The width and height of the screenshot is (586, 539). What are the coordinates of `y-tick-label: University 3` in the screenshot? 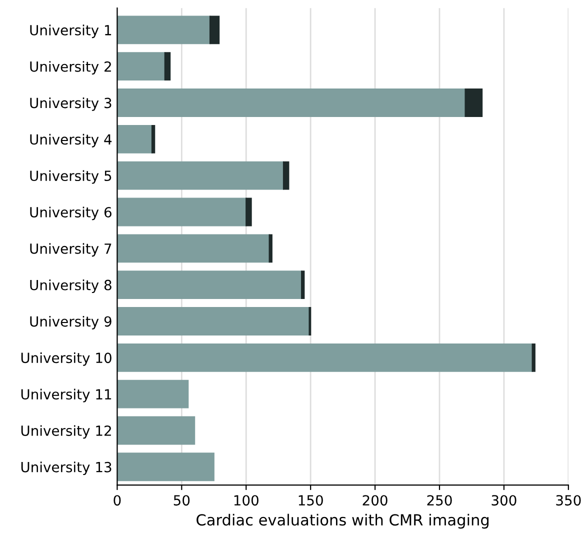 It's located at (71, 104).